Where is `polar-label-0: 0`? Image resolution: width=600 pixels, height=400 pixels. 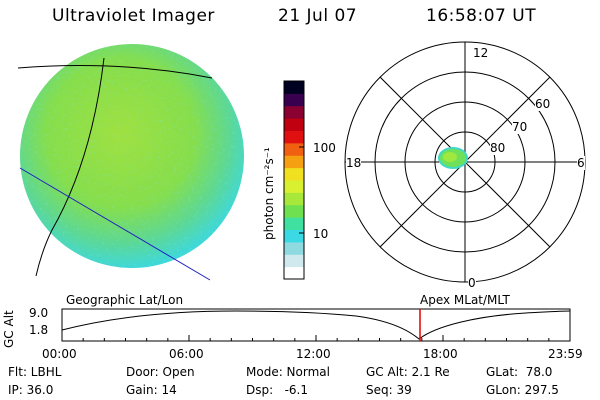
polar-label-0: 0 is located at coordinates (472, 283).